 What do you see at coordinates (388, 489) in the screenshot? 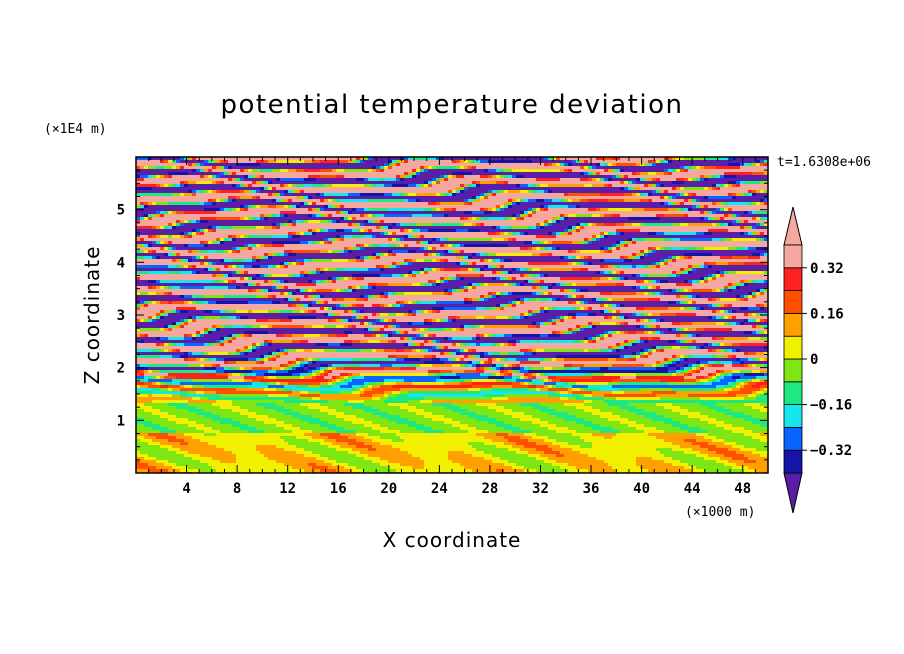
I see `x-tick-label: 20` at bounding box center [388, 489].